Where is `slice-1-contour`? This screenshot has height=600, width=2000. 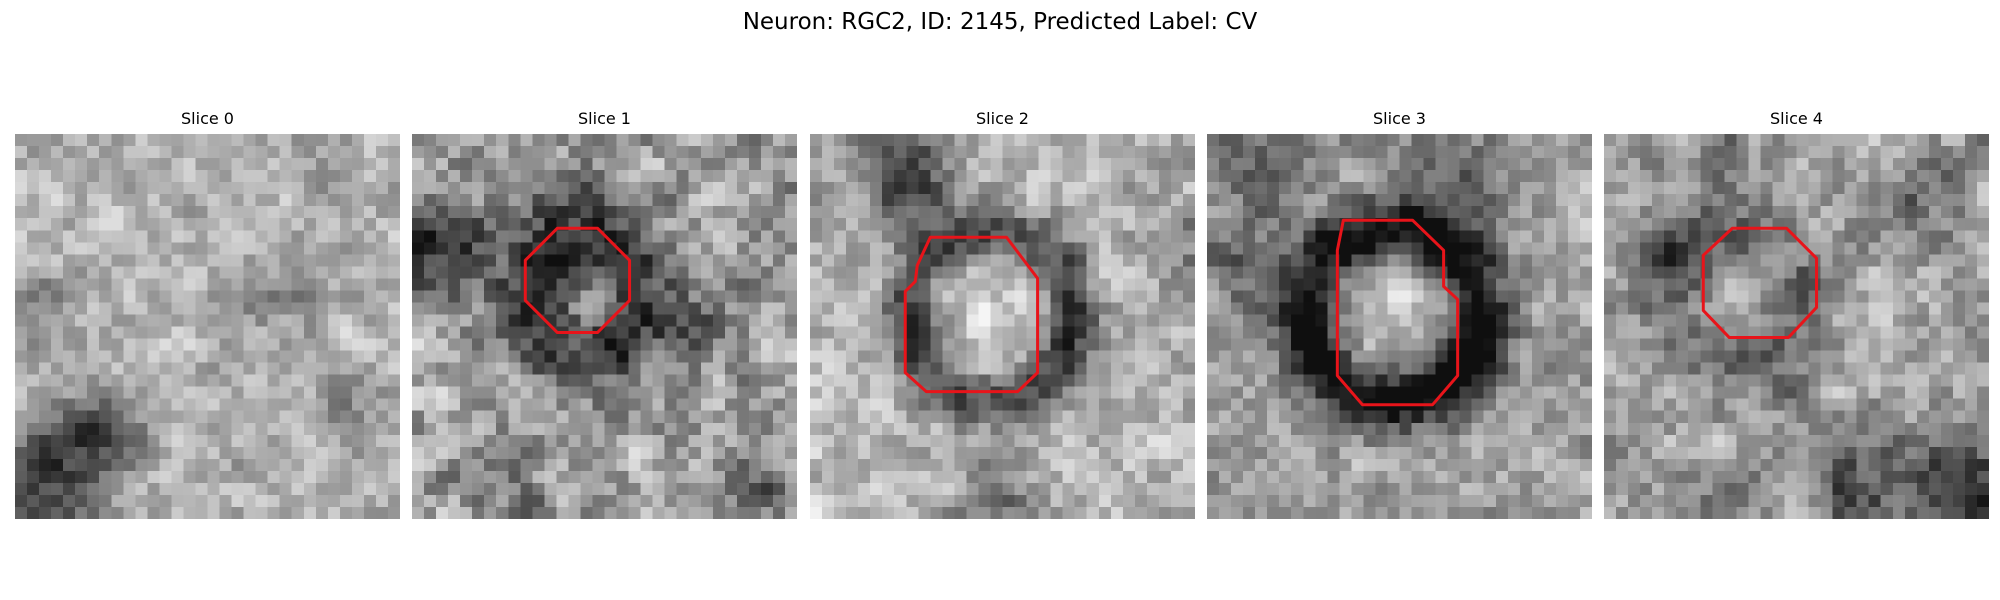 slice-1-contour is located at coordinates (577, 280).